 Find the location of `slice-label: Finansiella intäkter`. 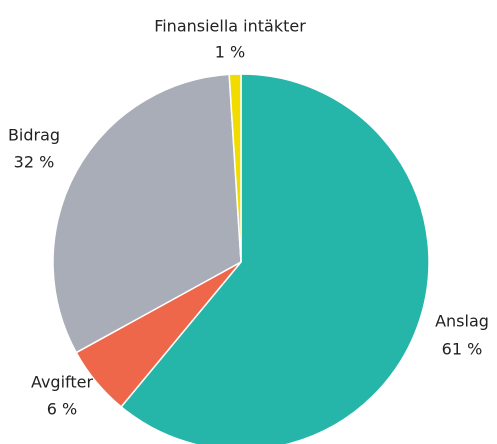

slice-label: Finansiella intäkter is located at coordinates (230, 26).